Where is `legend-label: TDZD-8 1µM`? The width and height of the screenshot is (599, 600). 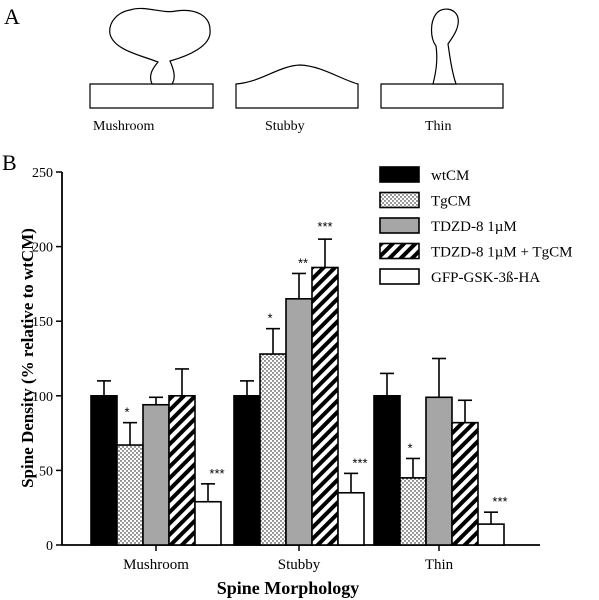 legend-label: TDZD-8 1µM is located at coordinates (474, 227).